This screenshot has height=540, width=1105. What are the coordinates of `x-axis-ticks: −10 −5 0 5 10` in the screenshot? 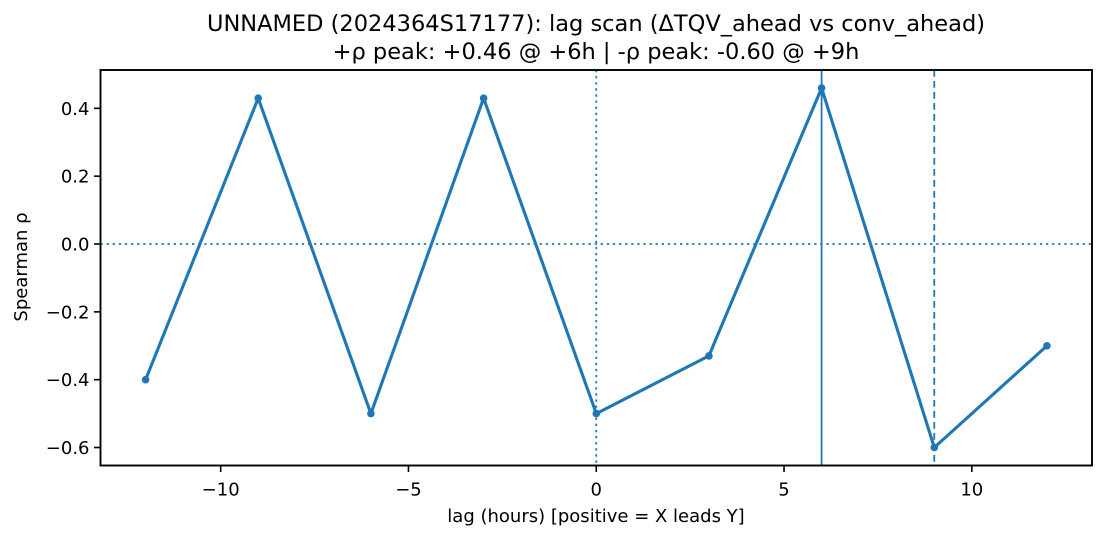 It's located at (592, 483).